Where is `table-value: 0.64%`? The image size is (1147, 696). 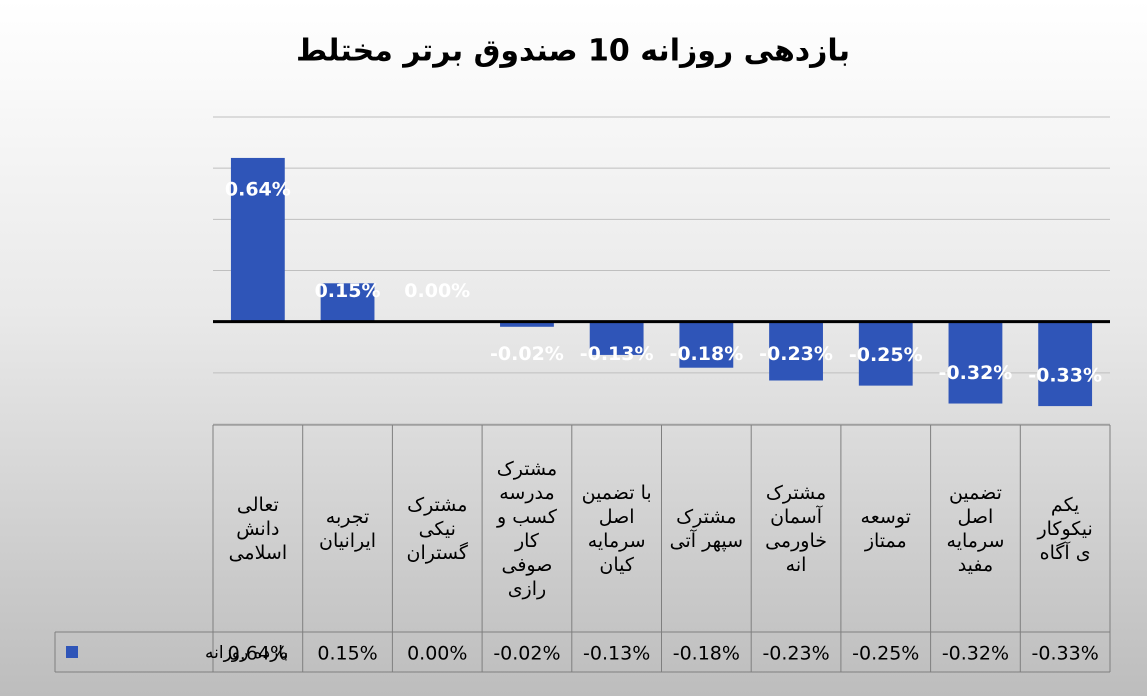
table-value: 0.64% is located at coordinates (258, 654).